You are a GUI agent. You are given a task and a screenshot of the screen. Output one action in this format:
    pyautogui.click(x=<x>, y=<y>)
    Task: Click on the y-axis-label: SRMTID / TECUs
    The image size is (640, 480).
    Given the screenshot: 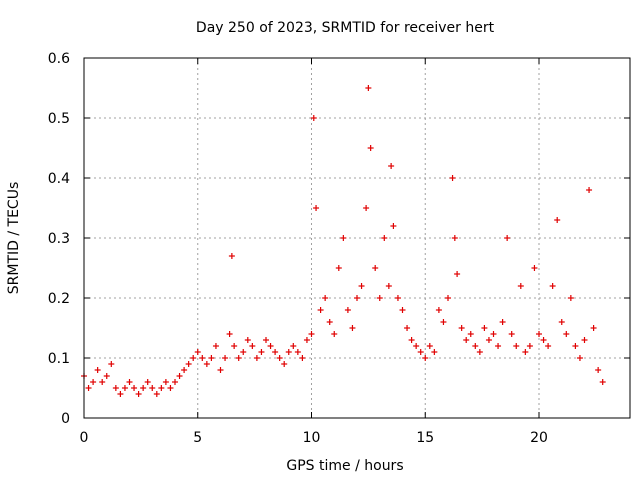 What is the action you would take?
    pyautogui.click(x=14, y=238)
    